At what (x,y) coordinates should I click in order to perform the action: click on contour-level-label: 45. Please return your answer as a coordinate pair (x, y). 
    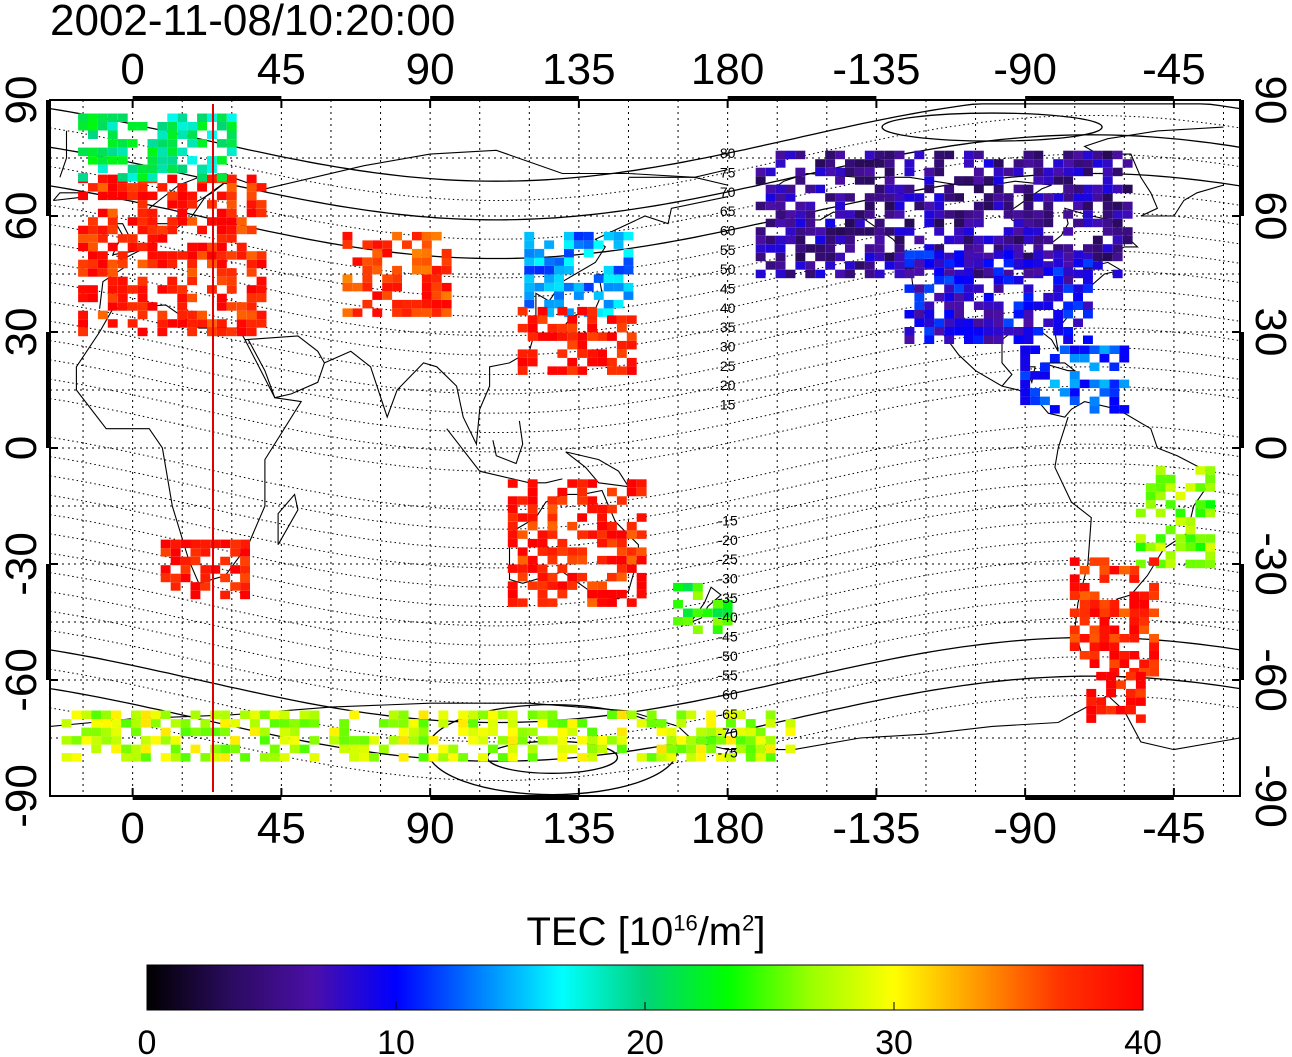
    Looking at the image, I should click on (728, 289).